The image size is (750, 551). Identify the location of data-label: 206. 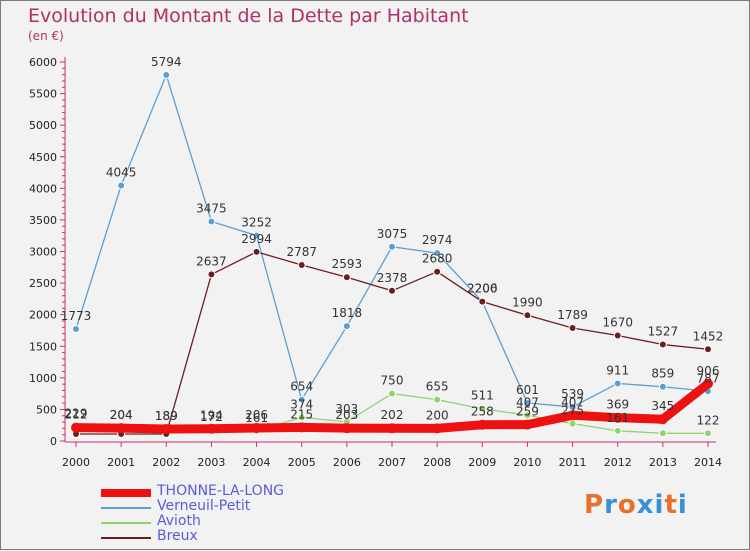
(256, 415).